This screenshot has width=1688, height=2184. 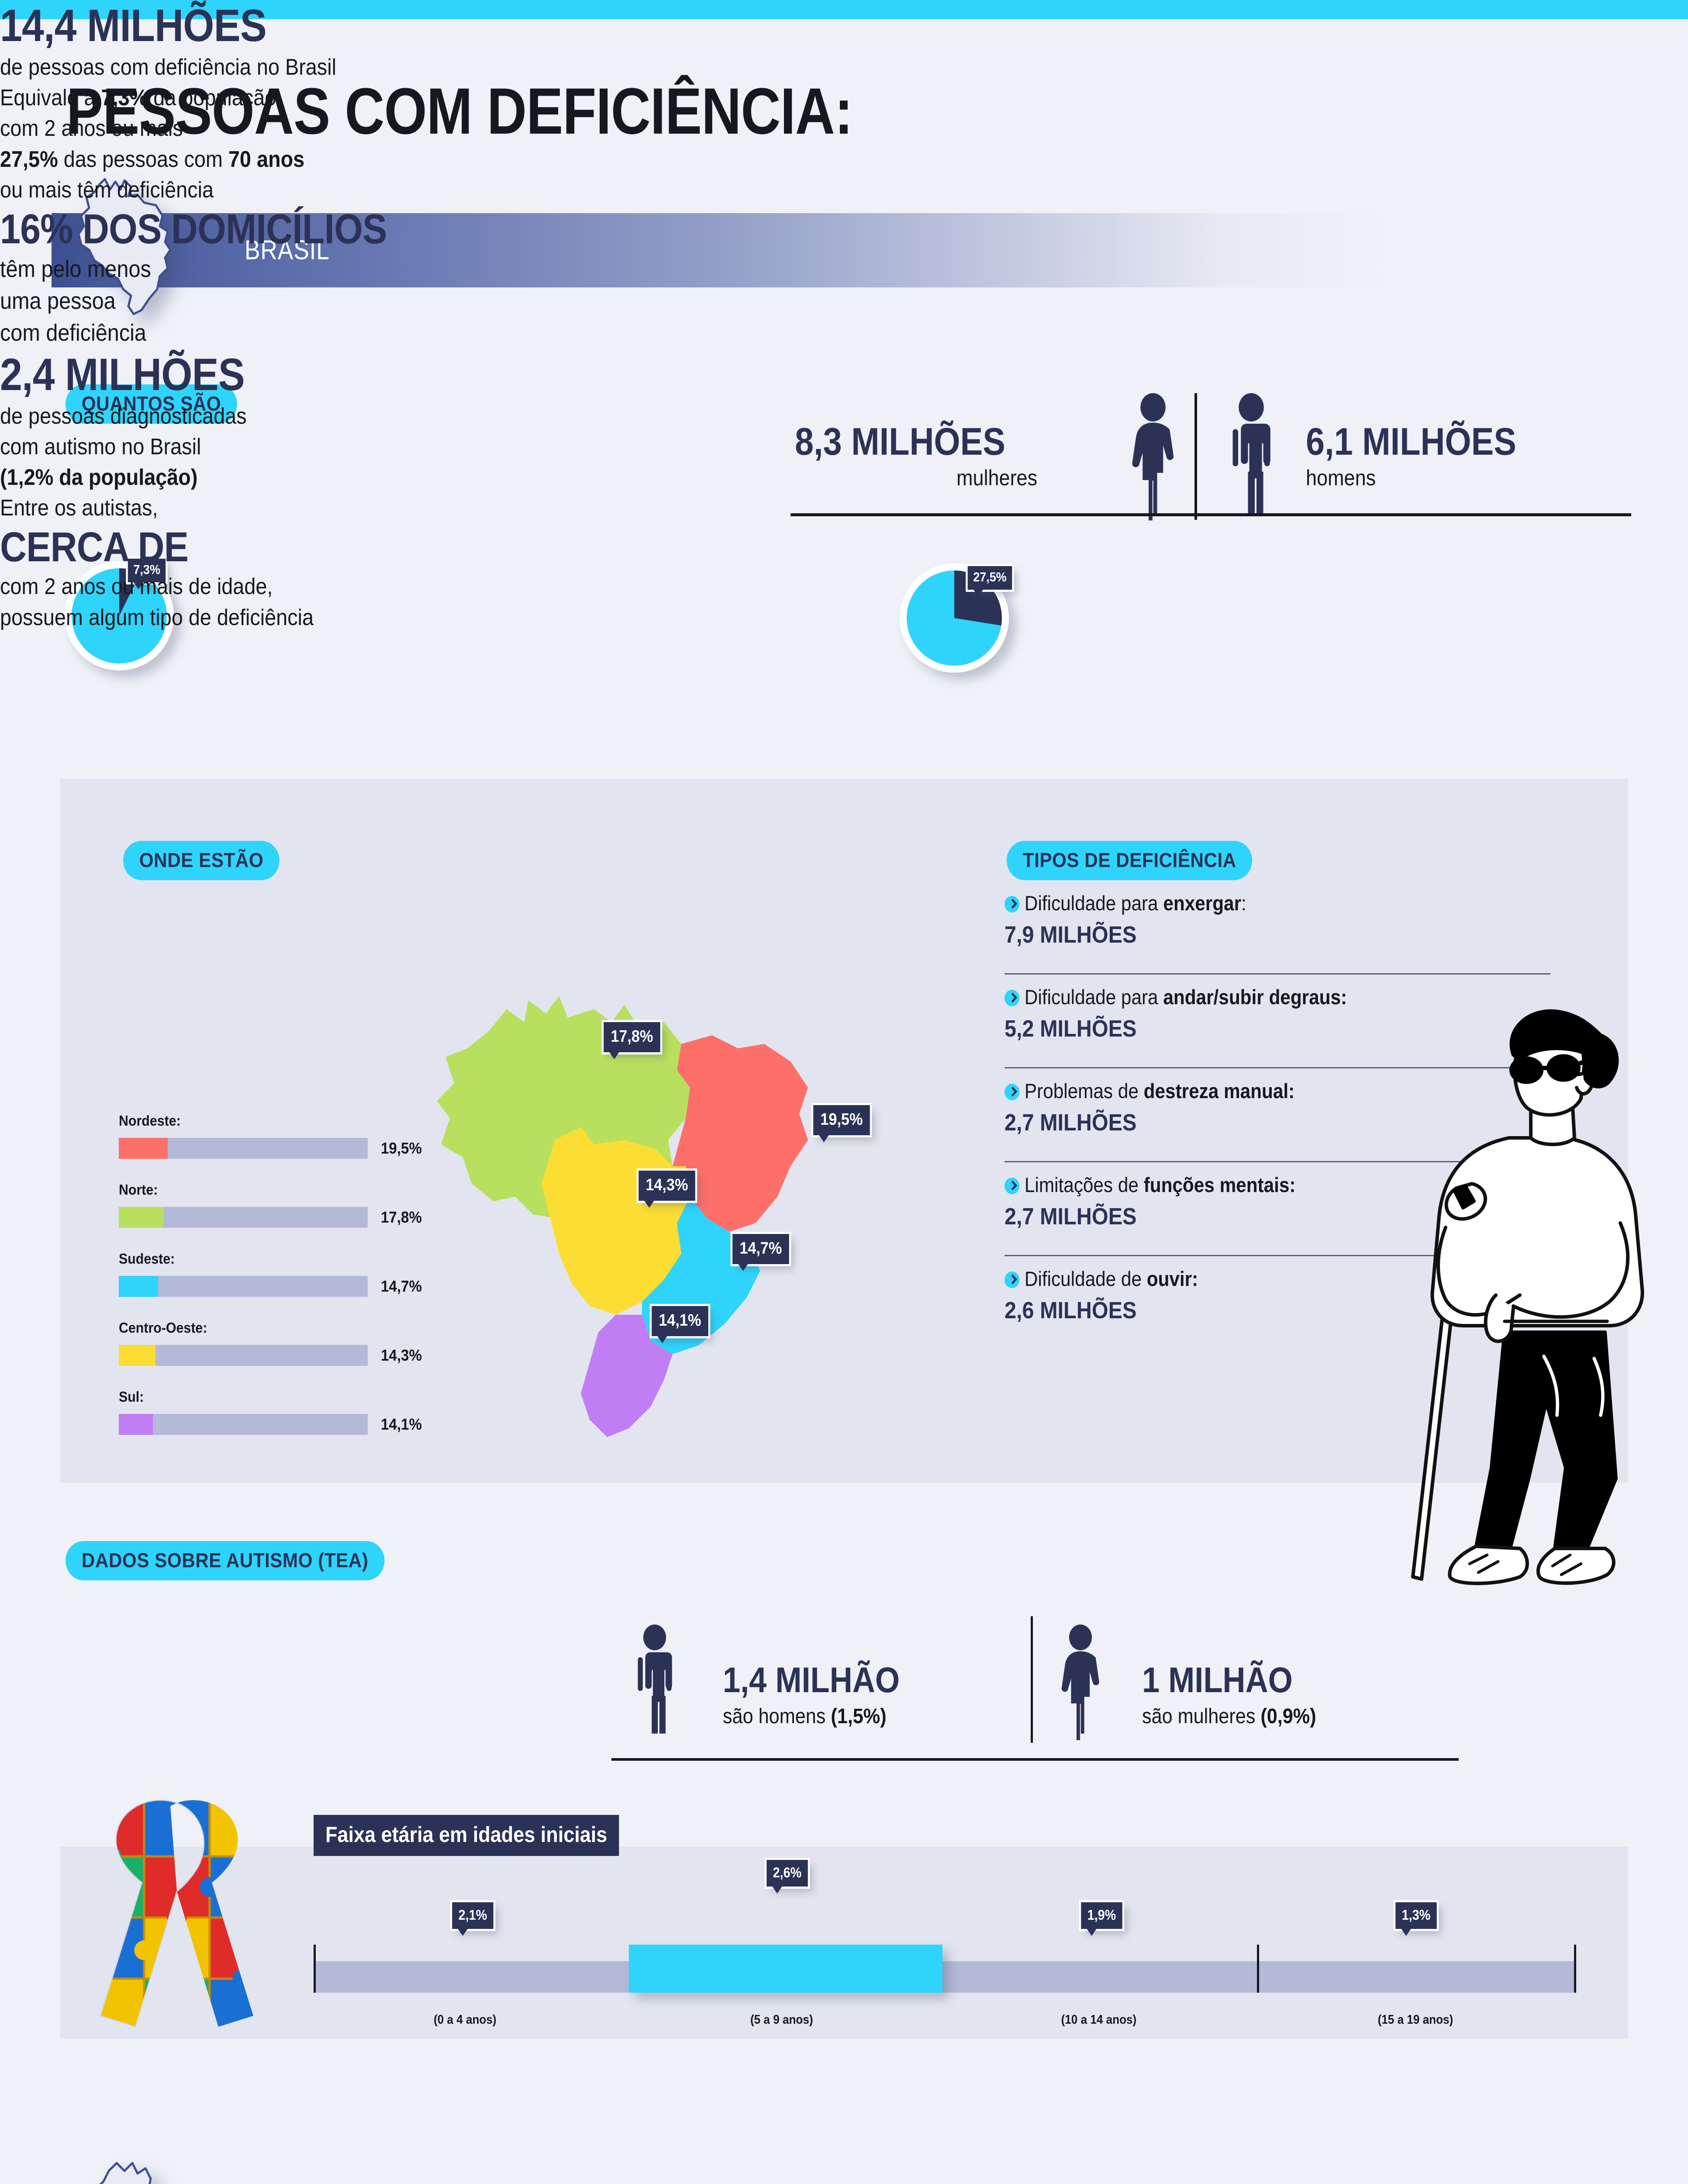 I want to click on map-tag-norte: 17,8%, so click(x=632, y=1040).